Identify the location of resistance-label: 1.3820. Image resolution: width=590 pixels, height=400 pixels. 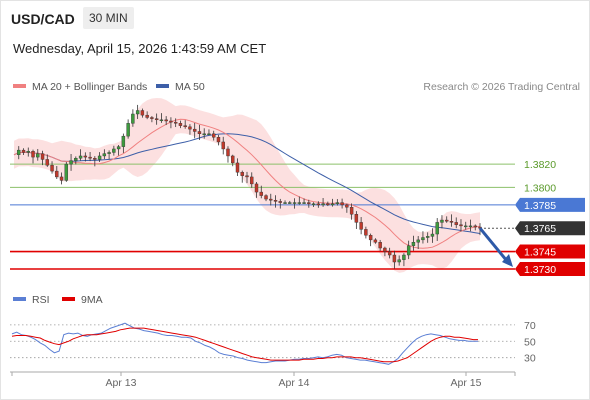
(540, 165).